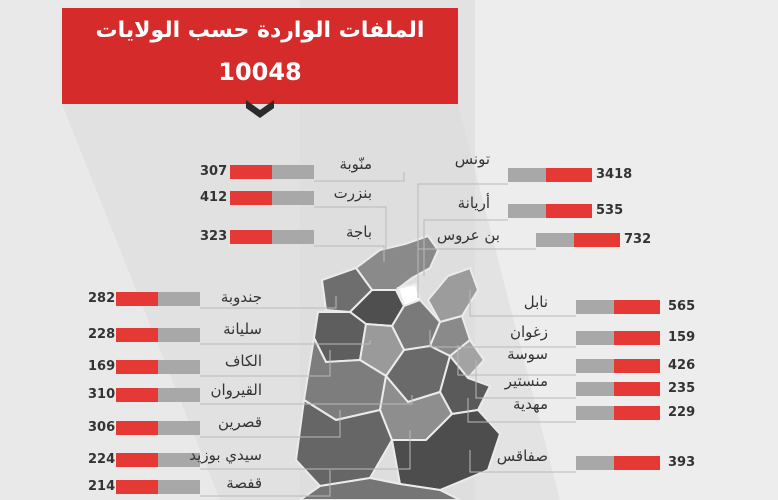  What do you see at coordinates (214, 236) in the screenshot?
I see `value-label: 323` at bounding box center [214, 236].